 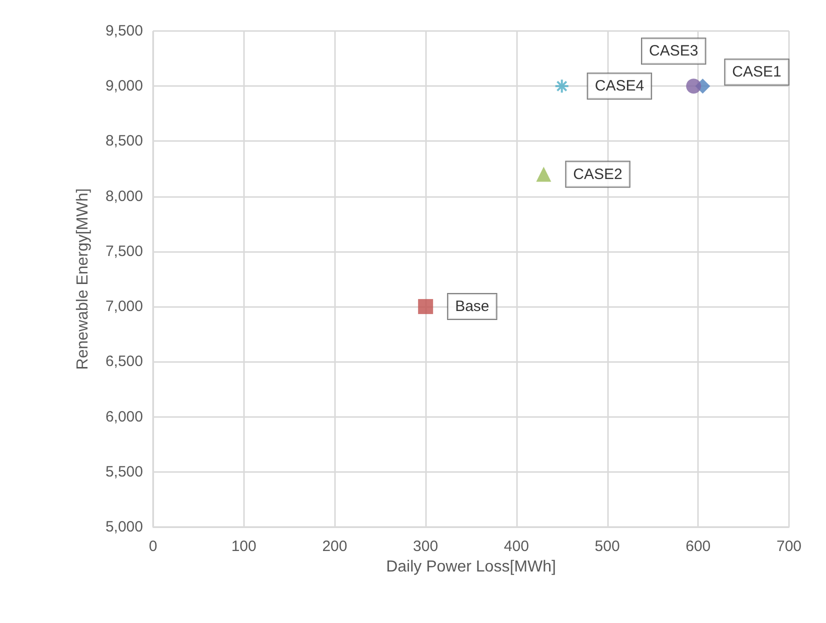 I want to click on y-tick-label: 6,000, so click(x=124, y=417).